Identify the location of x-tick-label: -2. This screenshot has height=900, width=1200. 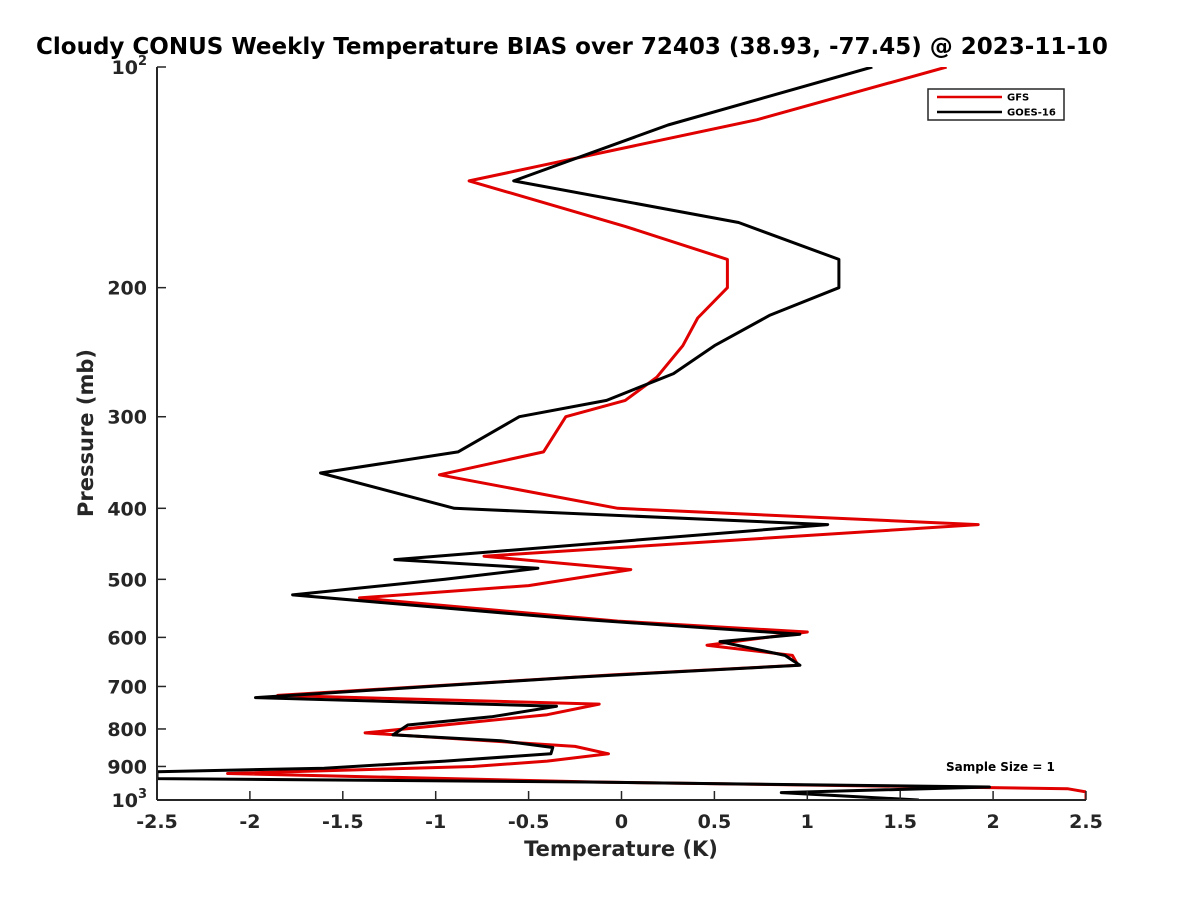
(249, 822).